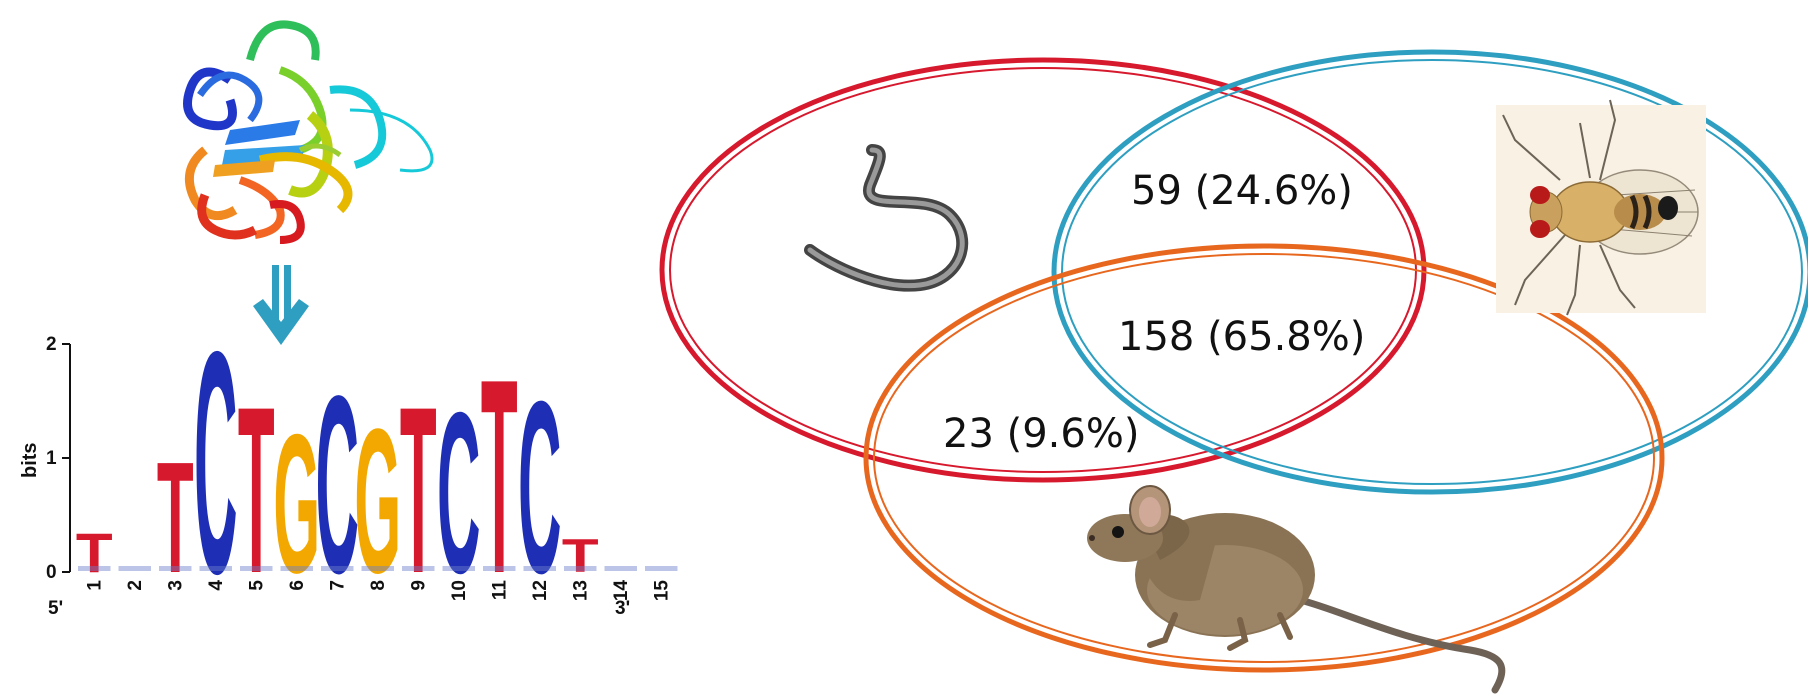 The width and height of the screenshot is (1808, 695). What do you see at coordinates (296, 503) in the screenshot?
I see `logo-letter-6: G` at bounding box center [296, 503].